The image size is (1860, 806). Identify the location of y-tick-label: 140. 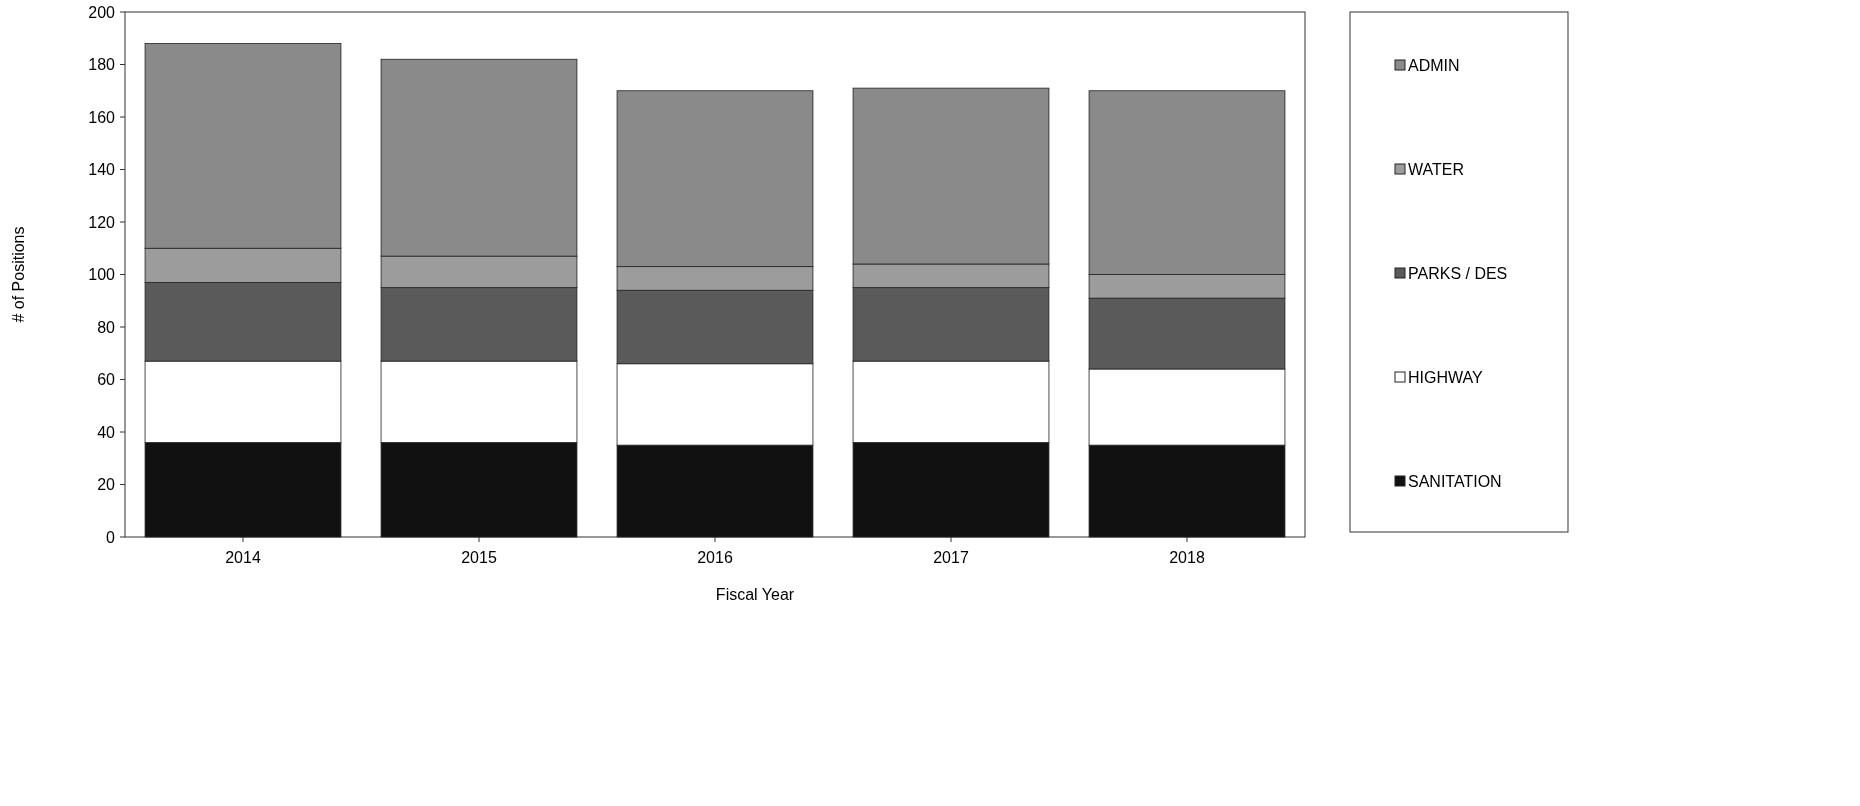
(102, 170).